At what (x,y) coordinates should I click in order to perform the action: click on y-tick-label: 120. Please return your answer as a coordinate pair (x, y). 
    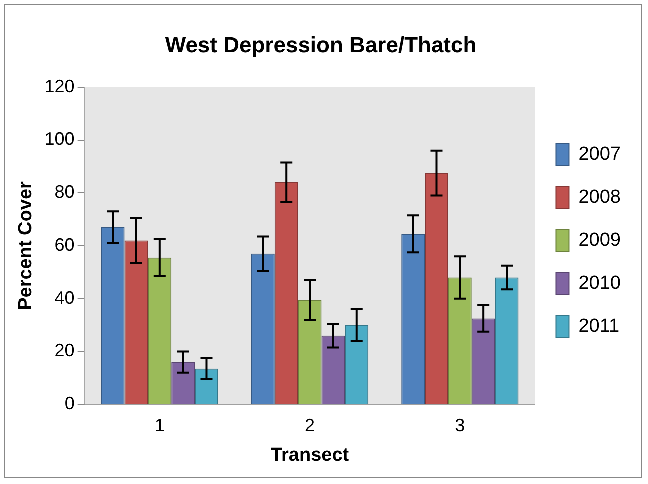
    Looking at the image, I should click on (59, 86).